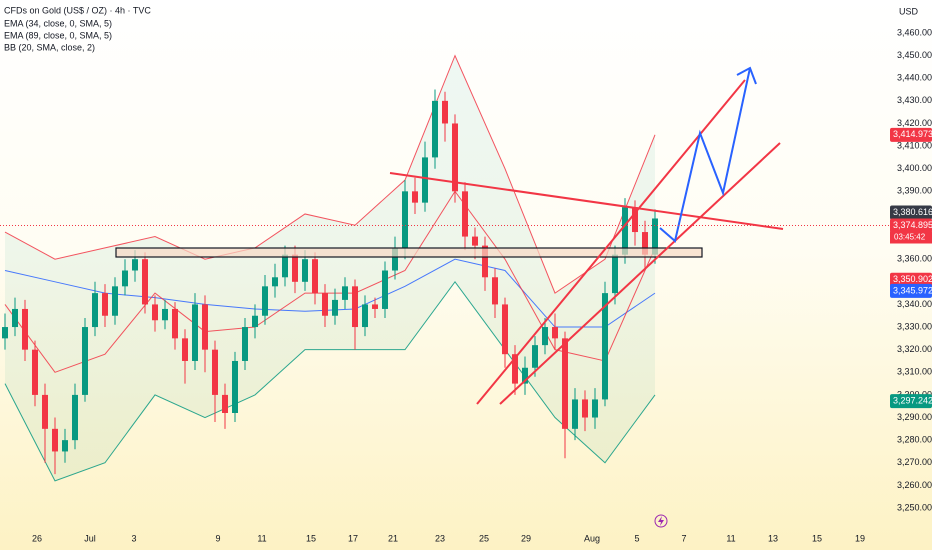 Image resolution: width=932 pixels, height=550 pixels. Describe the element at coordinates (484, 538) in the screenshot. I see `x-tick-label: 25` at that location.